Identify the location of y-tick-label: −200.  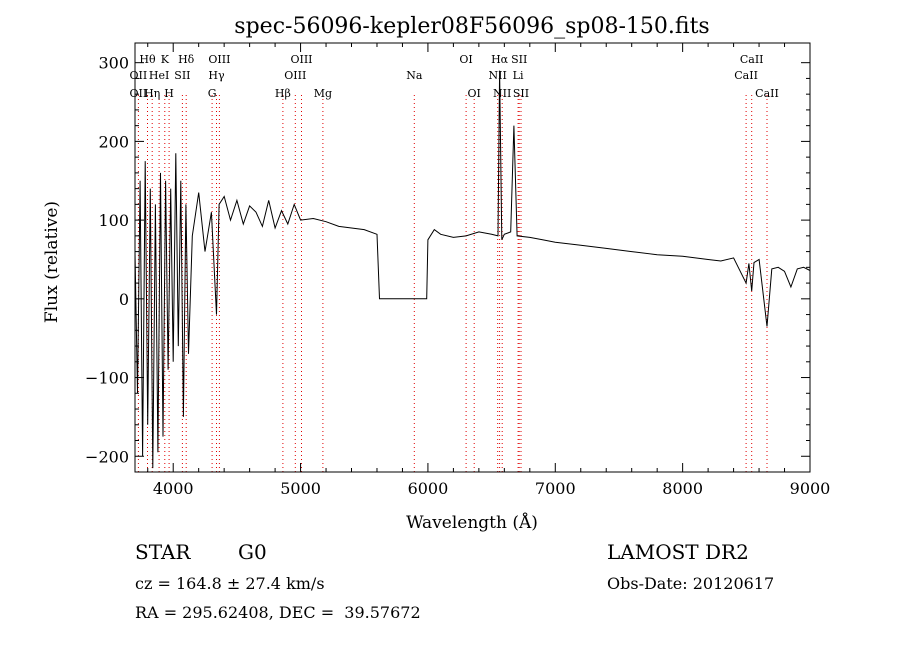
(107, 456).